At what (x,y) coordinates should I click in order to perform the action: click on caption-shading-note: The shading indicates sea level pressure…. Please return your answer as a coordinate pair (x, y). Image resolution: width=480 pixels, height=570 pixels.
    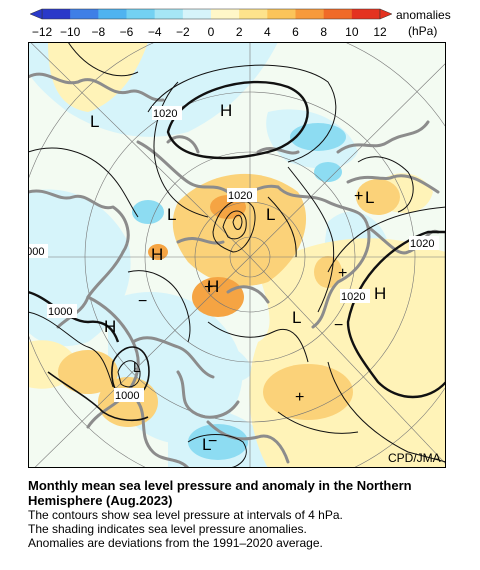
    Looking at the image, I should click on (167, 529).